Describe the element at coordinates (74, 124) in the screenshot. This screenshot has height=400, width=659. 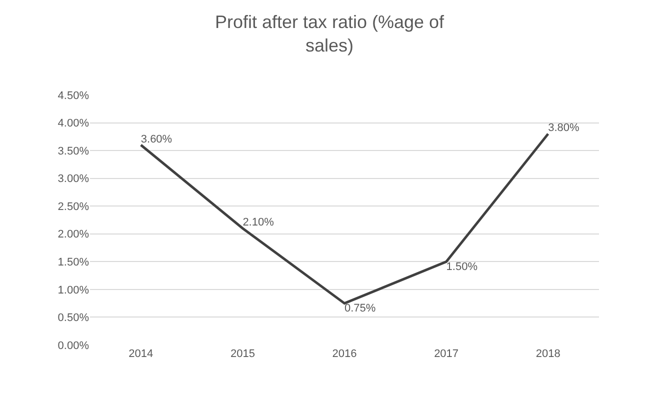
I see `y-tick-label: 4.00%` at that location.